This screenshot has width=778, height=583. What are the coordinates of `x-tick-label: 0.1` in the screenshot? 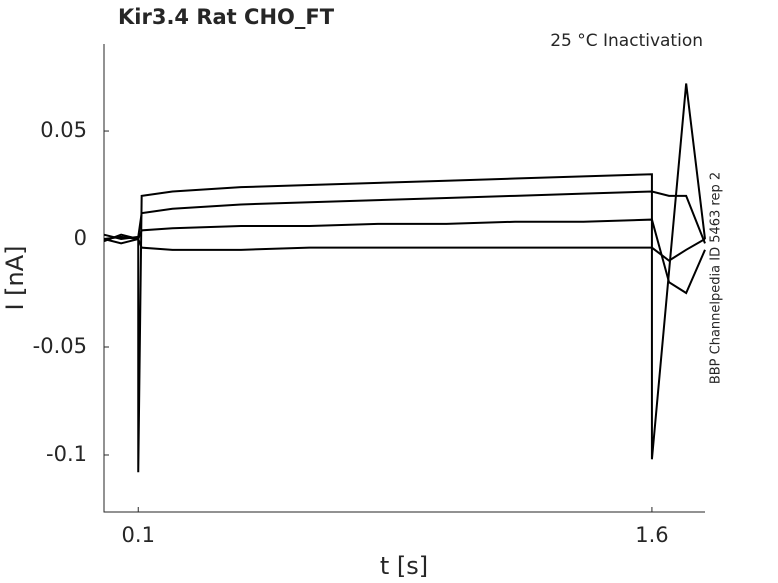 It's located at (138, 535).